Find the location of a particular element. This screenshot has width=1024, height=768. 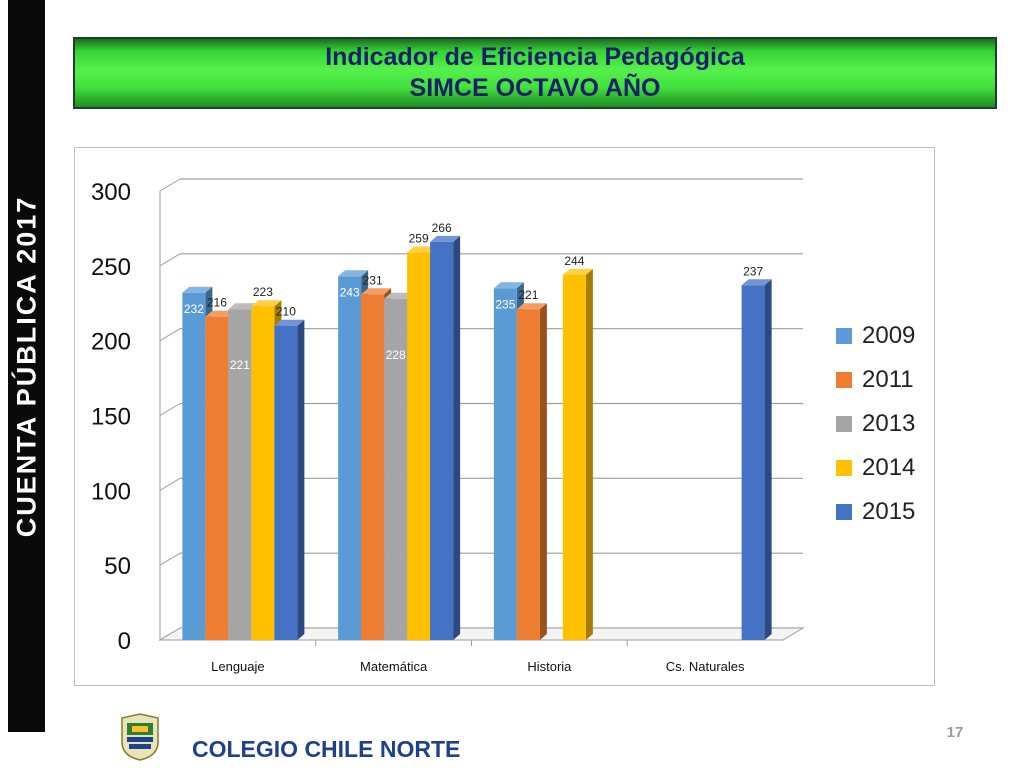

page-number: 17 is located at coordinates (955, 732).